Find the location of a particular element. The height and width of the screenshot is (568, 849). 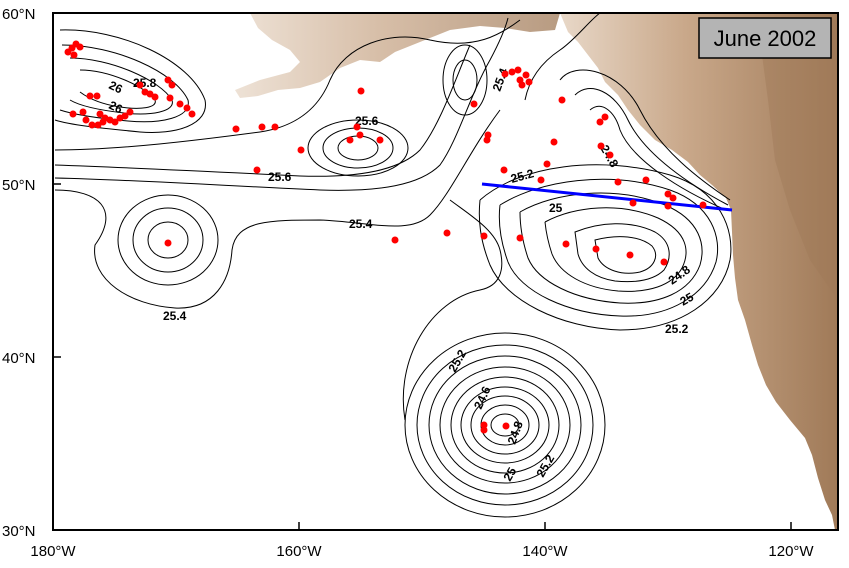

alaska-land is located at coordinates (397, 55).